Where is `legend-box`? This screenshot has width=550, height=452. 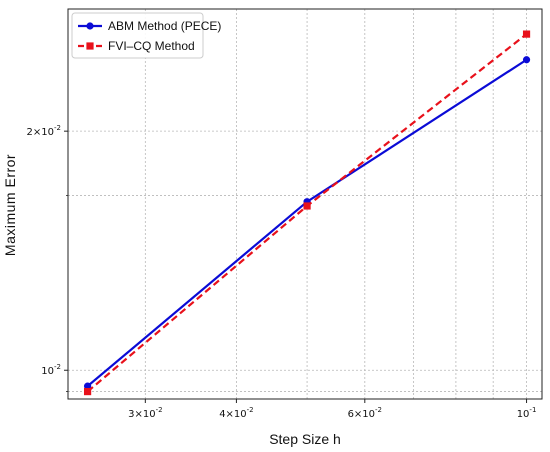 legend-box is located at coordinates (137, 35).